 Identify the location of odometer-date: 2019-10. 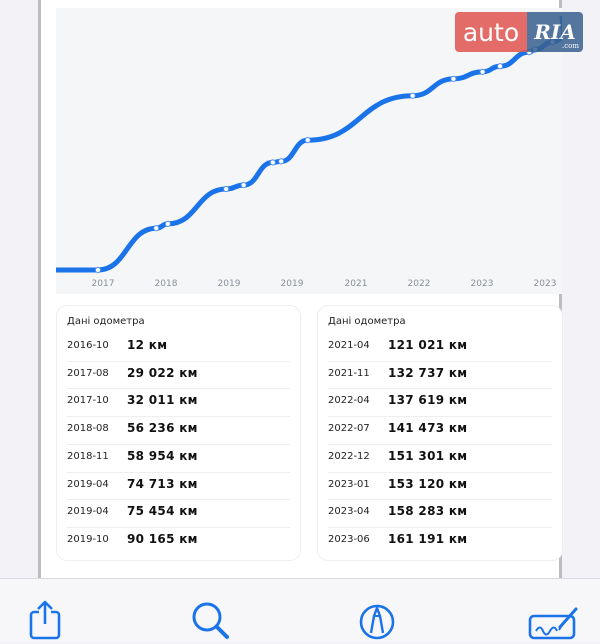
(88, 539).